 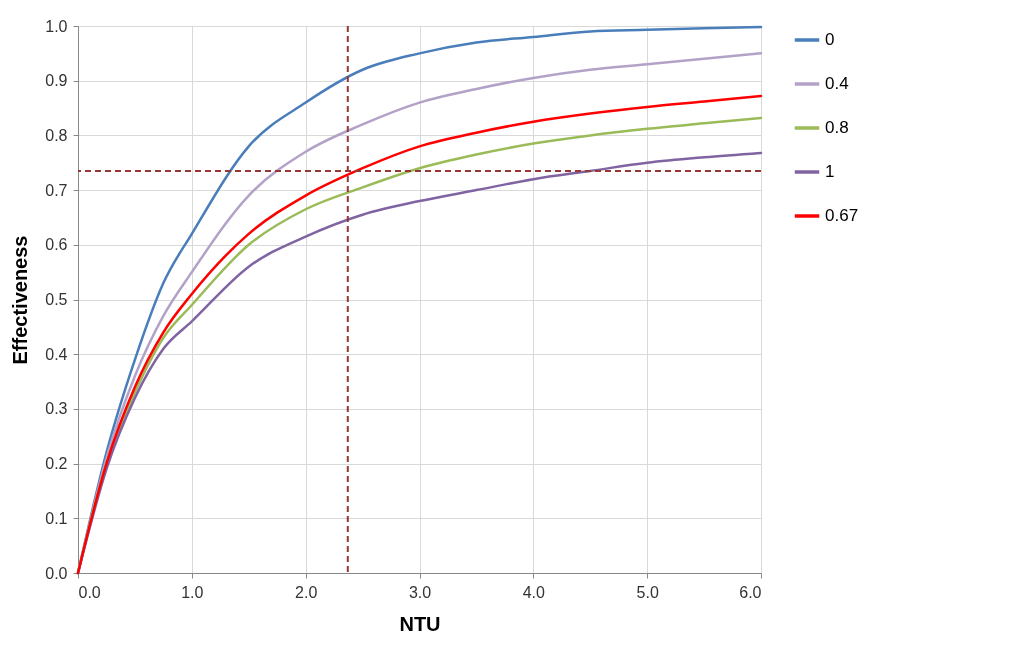 What do you see at coordinates (420, 623) in the screenshot?
I see `x-axis-title: NTU` at bounding box center [420, 623].